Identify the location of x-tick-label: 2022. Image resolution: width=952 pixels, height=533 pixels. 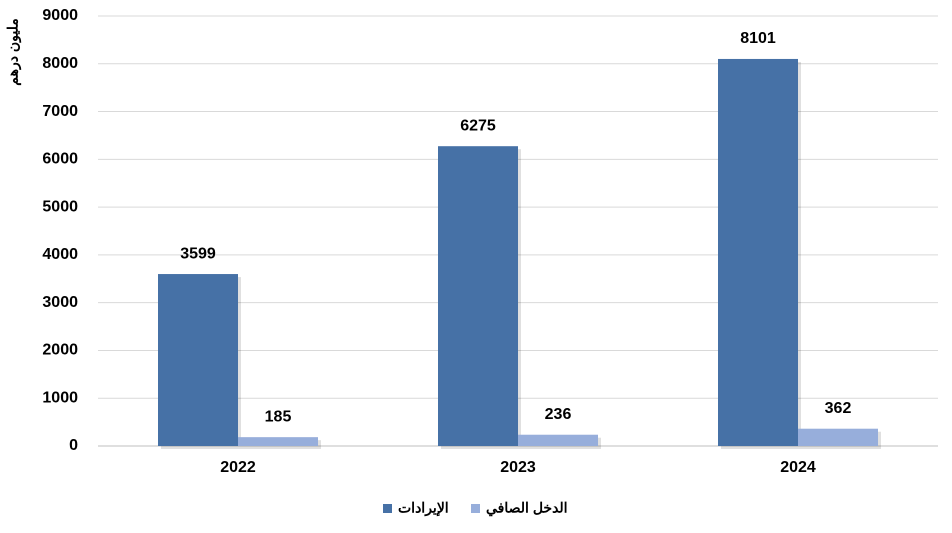
(238, 467).